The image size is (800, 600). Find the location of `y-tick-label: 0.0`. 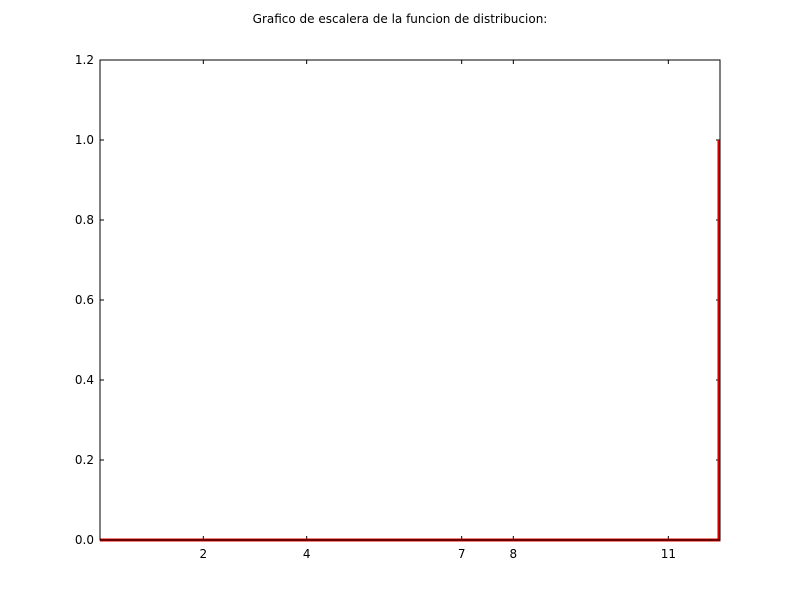

y-tick-label: 0.0 is located at coordinates (84, 540).